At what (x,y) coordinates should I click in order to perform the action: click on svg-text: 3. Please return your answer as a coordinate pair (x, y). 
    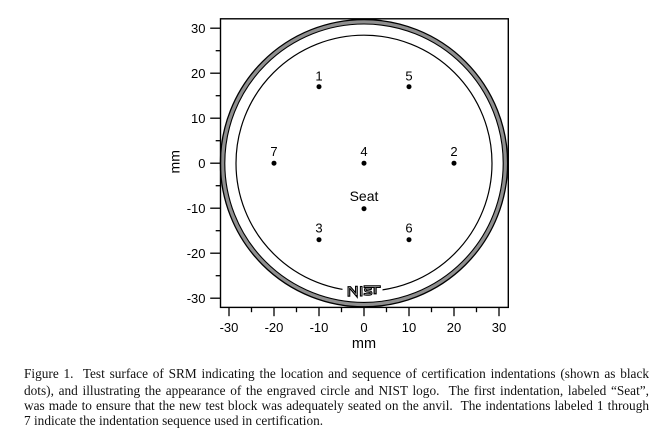
    Looking at the image, I should click on (318, 228).